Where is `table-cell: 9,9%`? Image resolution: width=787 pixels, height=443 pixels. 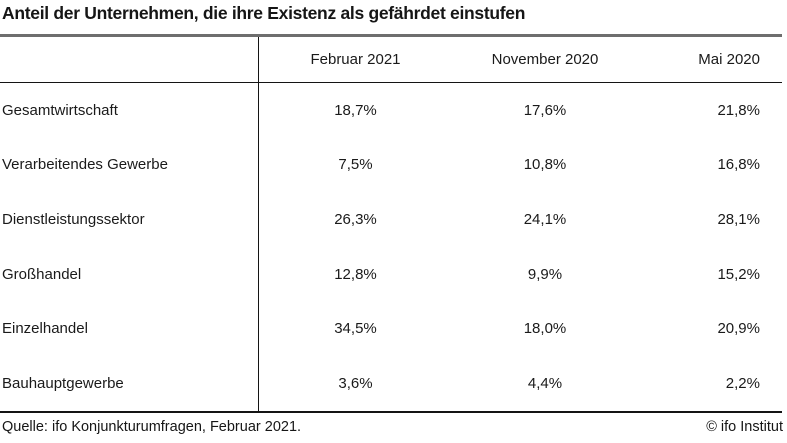
table-cell: 9,9% is located at coordinates (545, 274).